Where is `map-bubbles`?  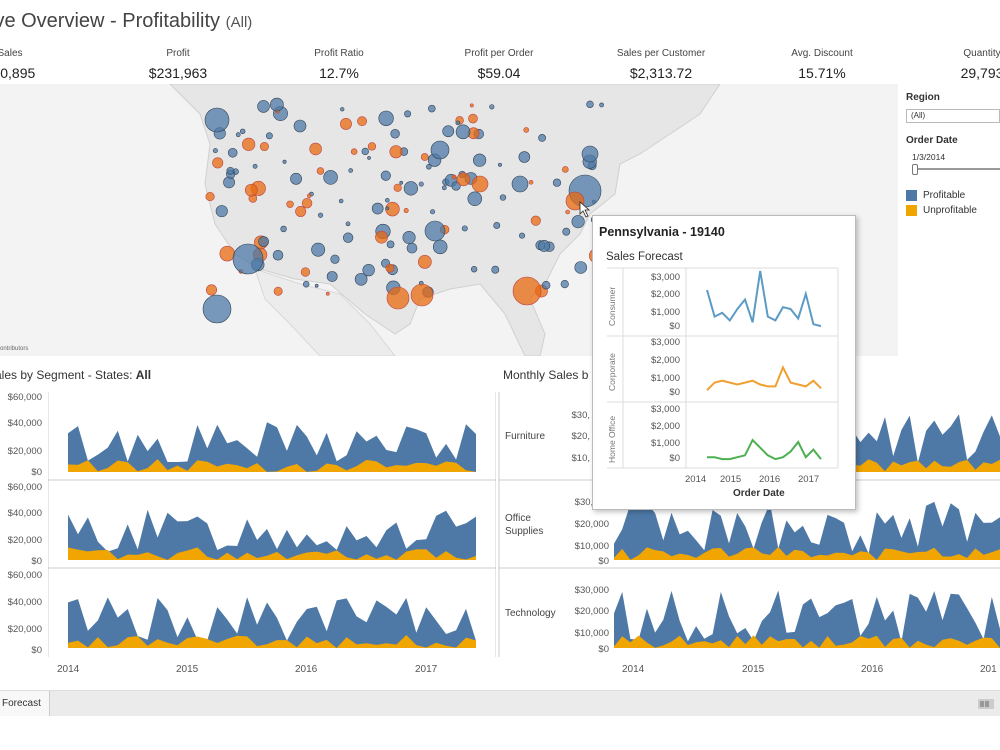 map-bubbles is located at coordinates (403, 210).